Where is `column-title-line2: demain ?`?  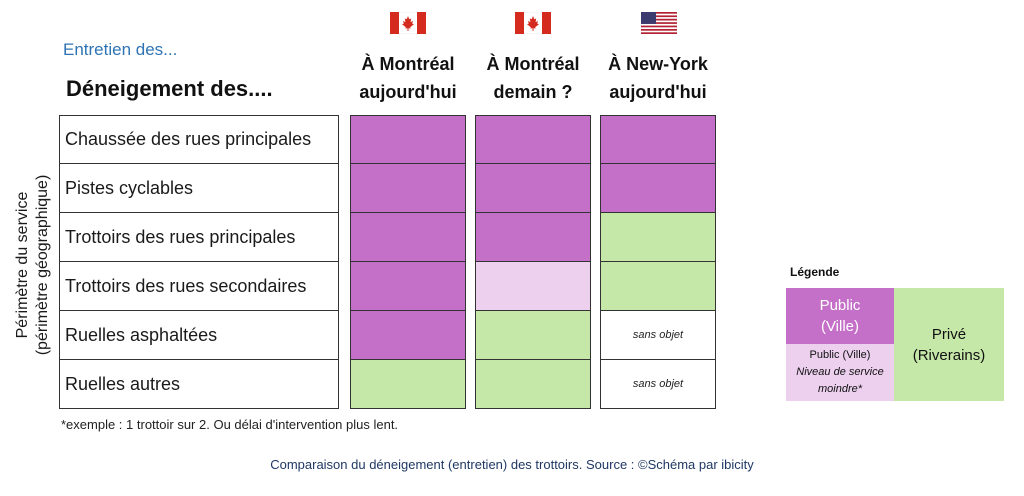
column-title-line2: demain ? is located at coordinates (533, 92).